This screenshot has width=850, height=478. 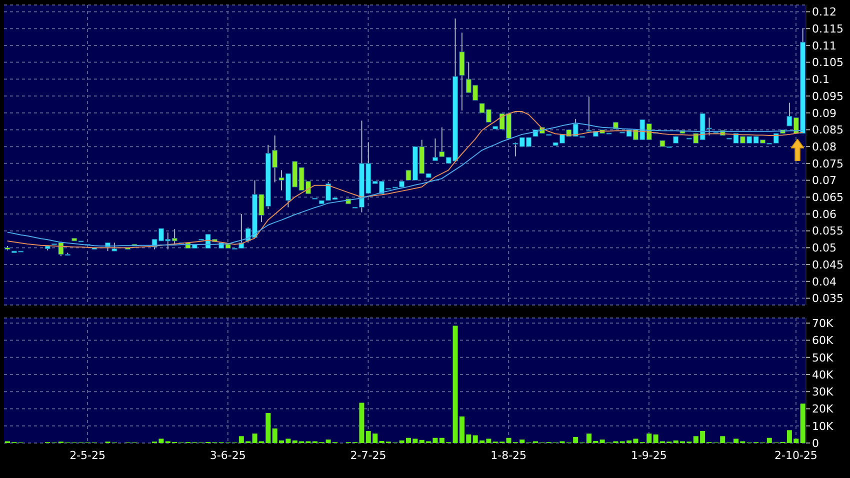 What do you see at coordinates (824, 214) in the screenshot?
I see `y-tick-label: 0.06` at bounding box center [824, 214].